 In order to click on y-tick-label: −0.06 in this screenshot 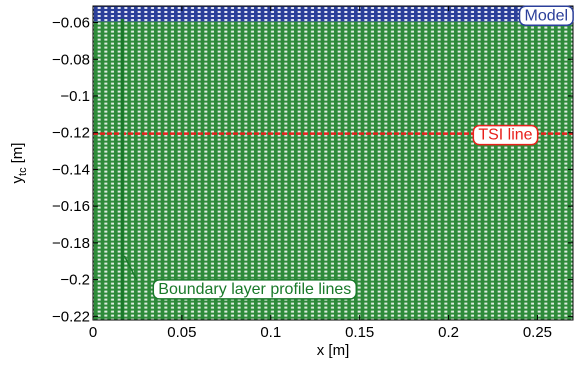, I will do `click(71, 23)`.